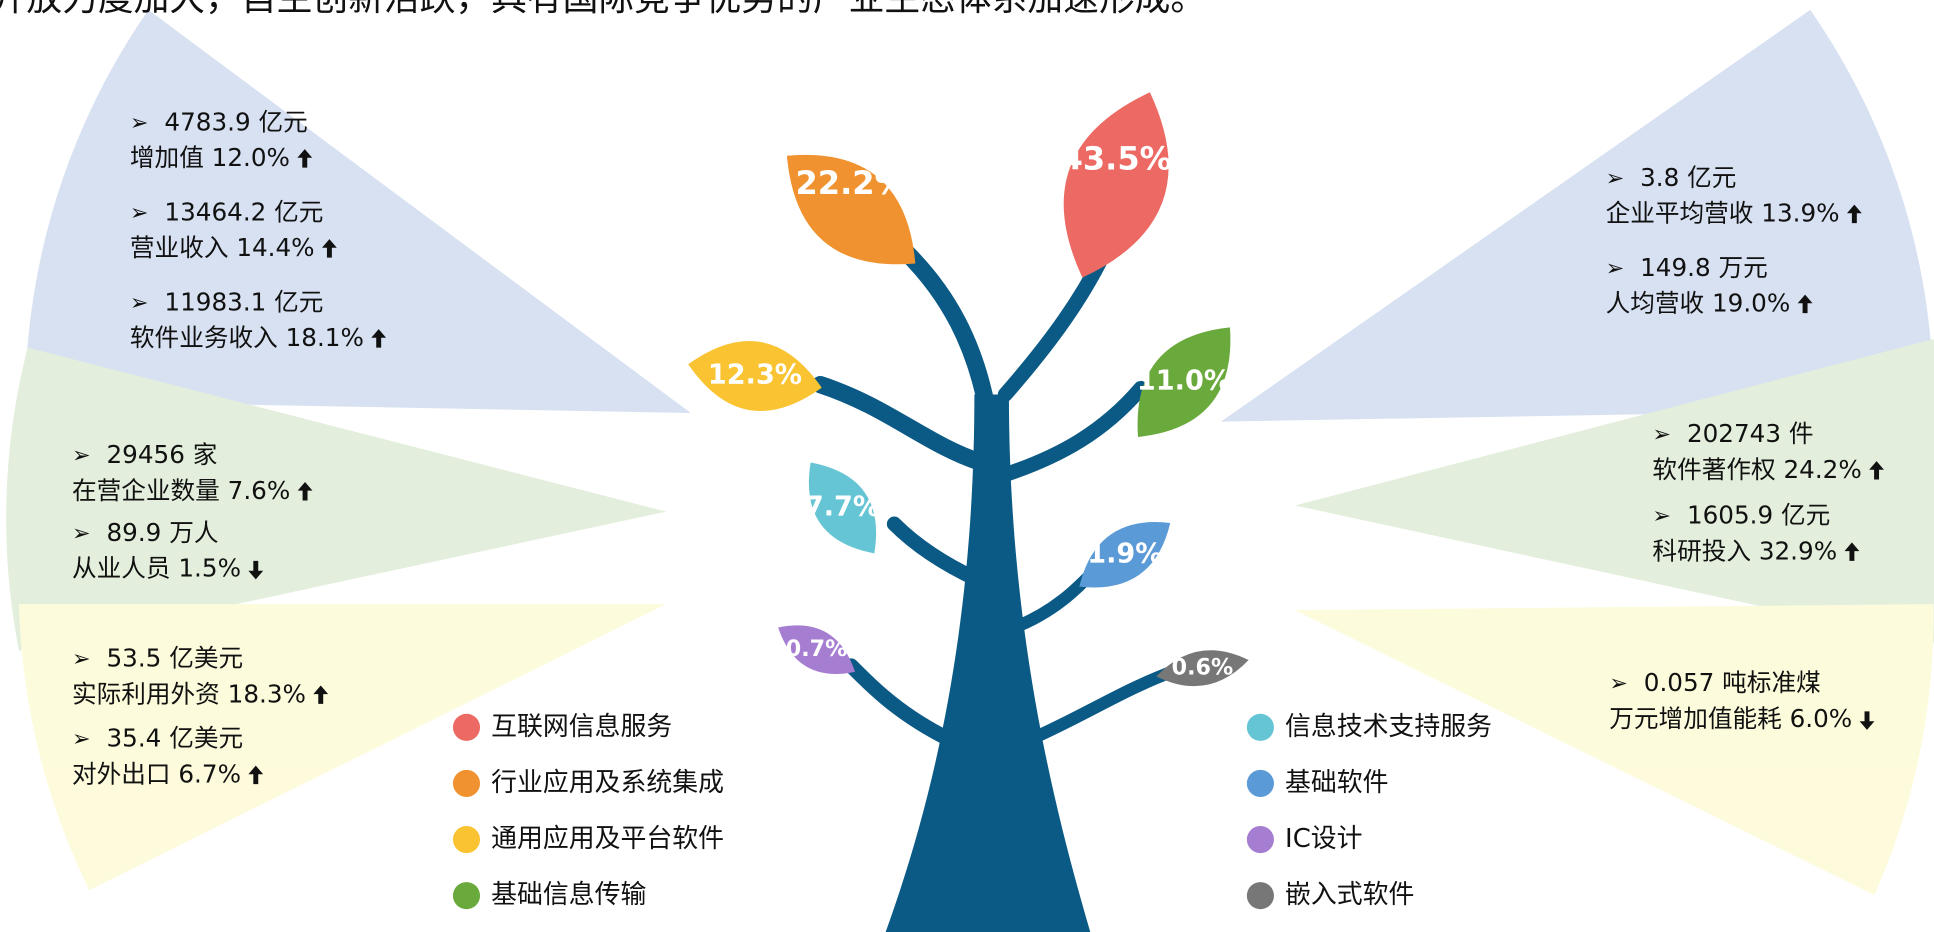 The height and width of the screenshot is (932, 1934). Describe the element at coordinates (243, 211) in the screenshot. I see `item-head: 13464.2 亿元` at that location.